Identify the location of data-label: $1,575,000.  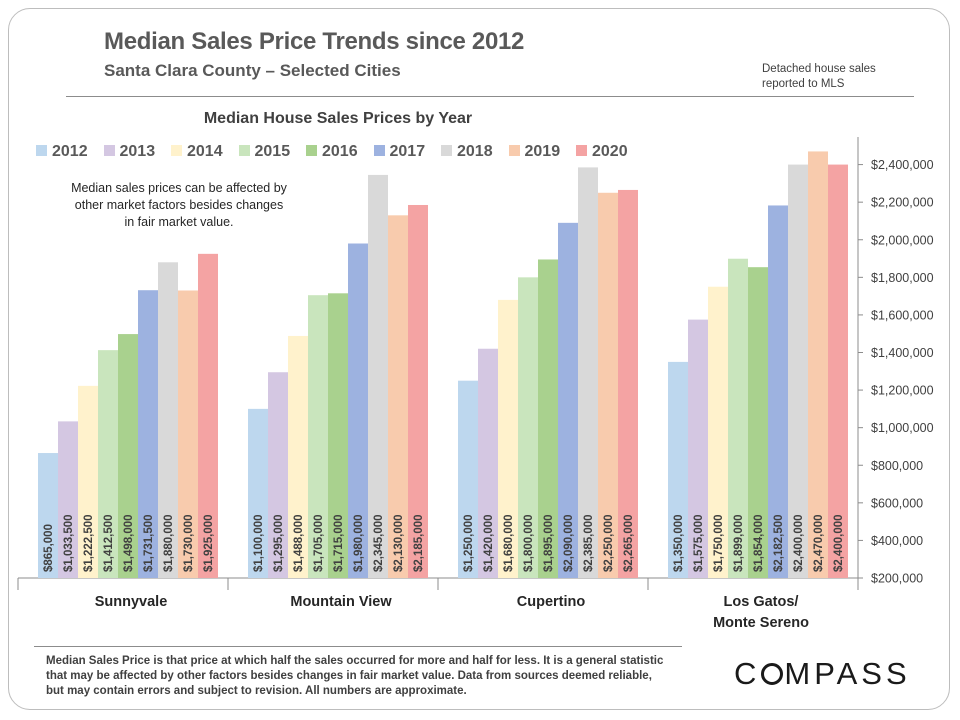
(699, 543).